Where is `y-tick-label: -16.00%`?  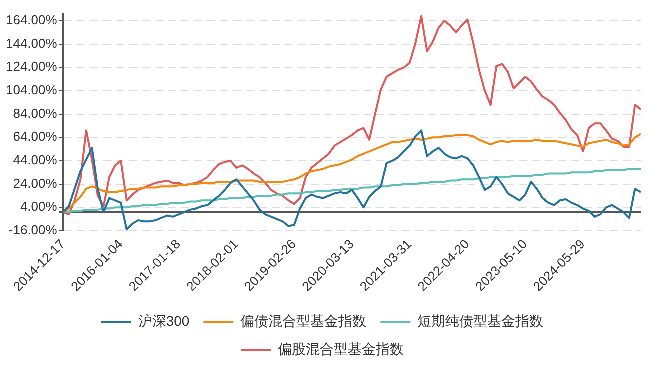
y-tick-label: -16.00% is located at coordinates (33, 230).